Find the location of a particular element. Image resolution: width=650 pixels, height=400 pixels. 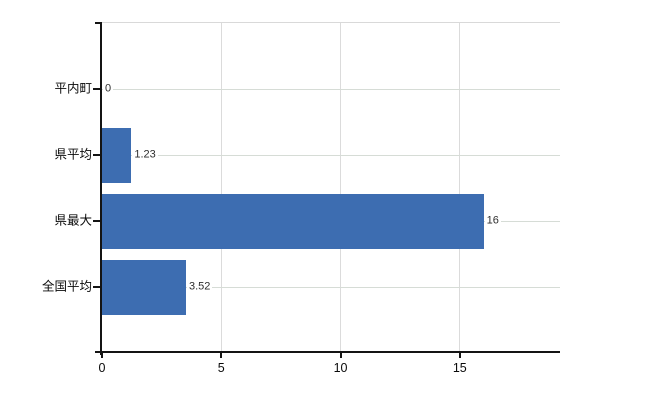

category-label-2: 県最大 is located at coordinates (73, 220).